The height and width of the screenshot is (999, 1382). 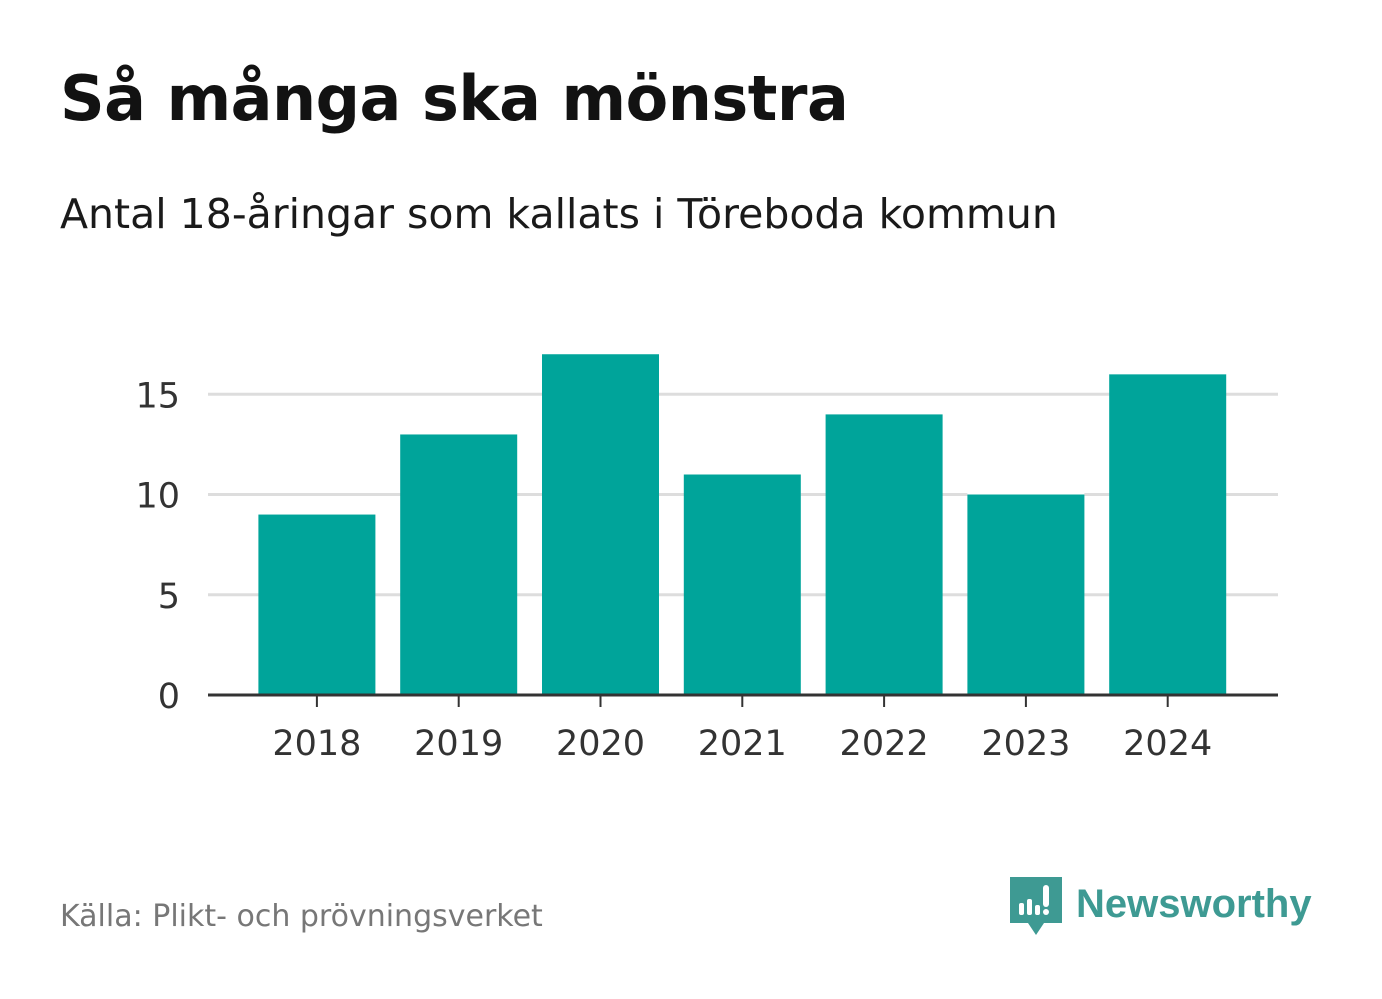 I want to click on brand-logo: Newsworthy, so click(x=1161, y=908).